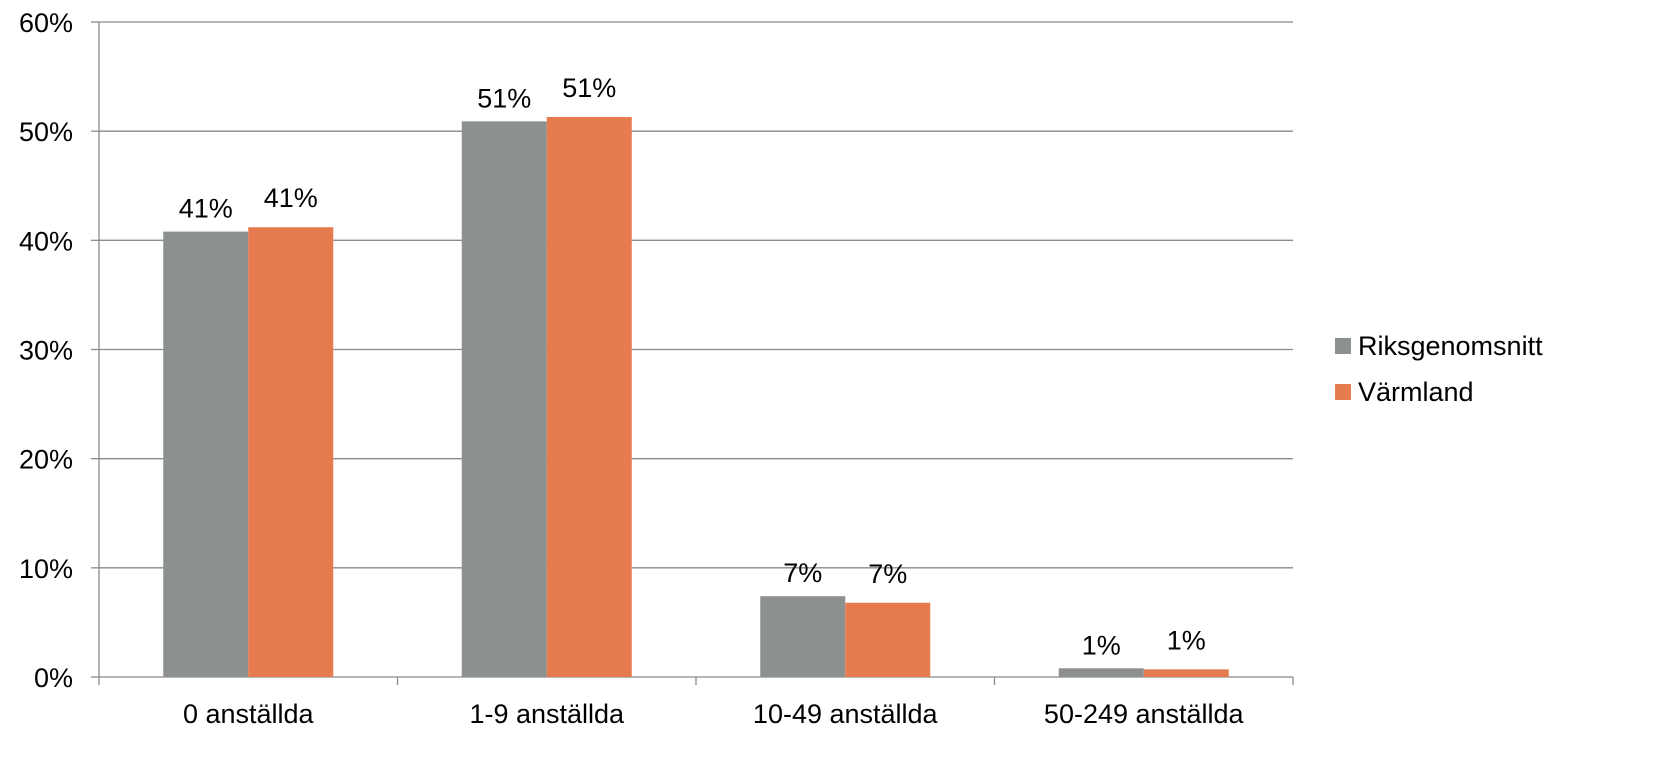  I want to click on x-category-label: 50-249 anställda, so click(1144, 714).